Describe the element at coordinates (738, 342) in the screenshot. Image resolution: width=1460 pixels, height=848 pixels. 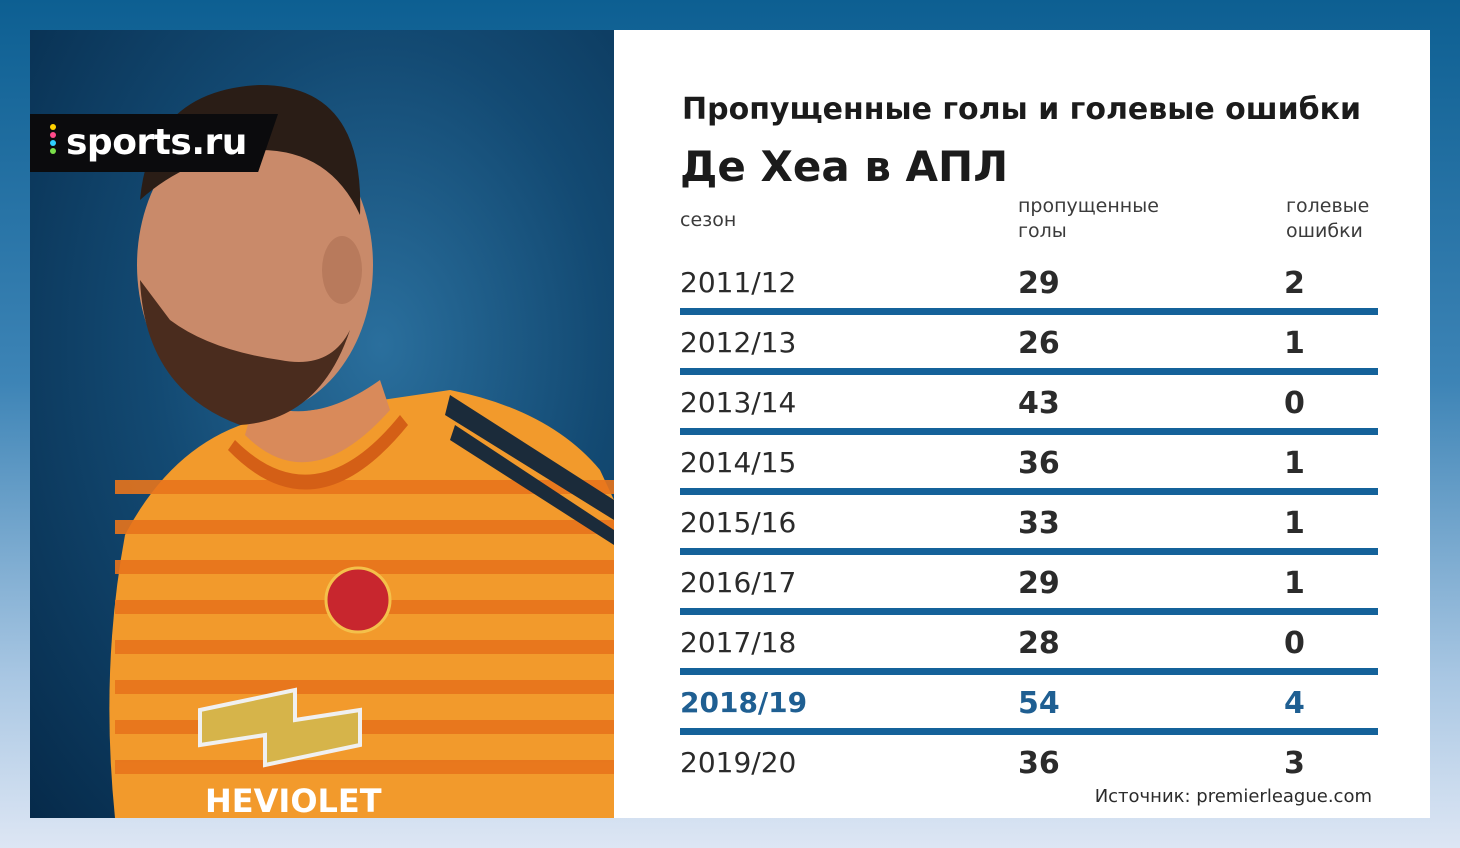
I see `season-cell: 2012/13` at that location.